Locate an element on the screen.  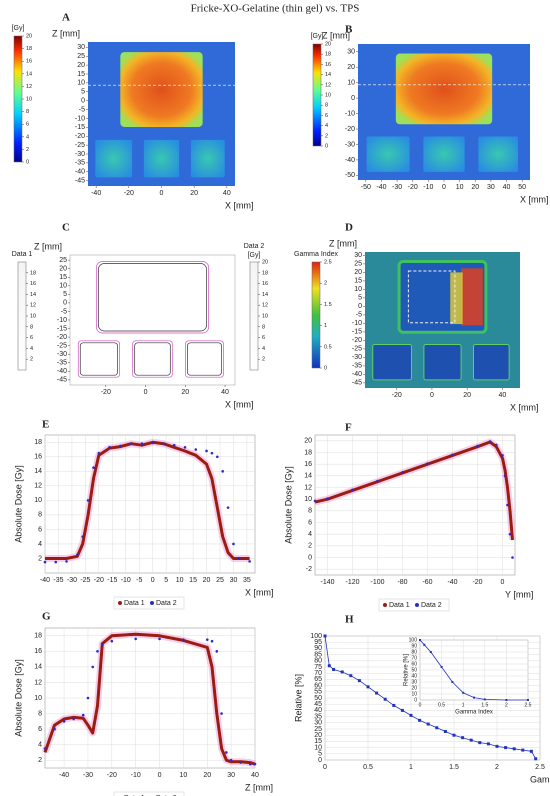
x-axis-title: X [mm] is located at coordinates (524, 407).